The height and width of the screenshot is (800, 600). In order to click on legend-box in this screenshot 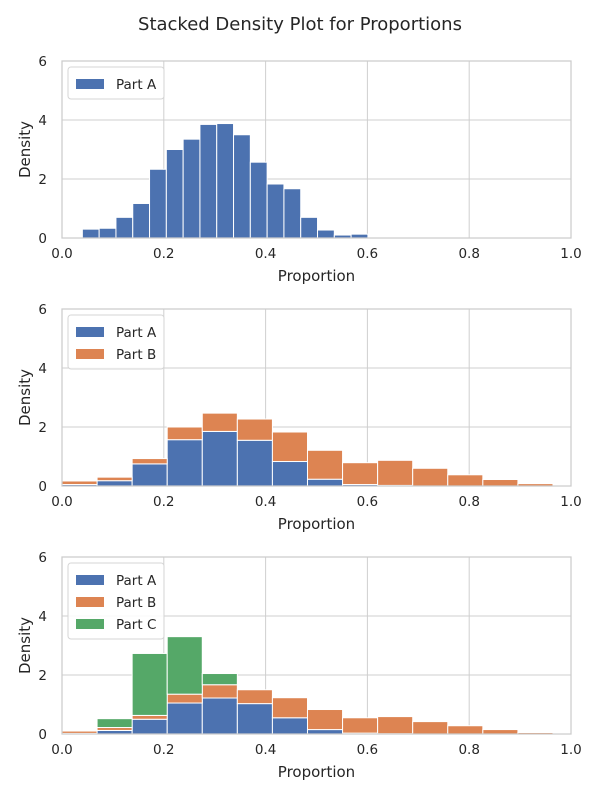, I will do `click(116, 83)`.